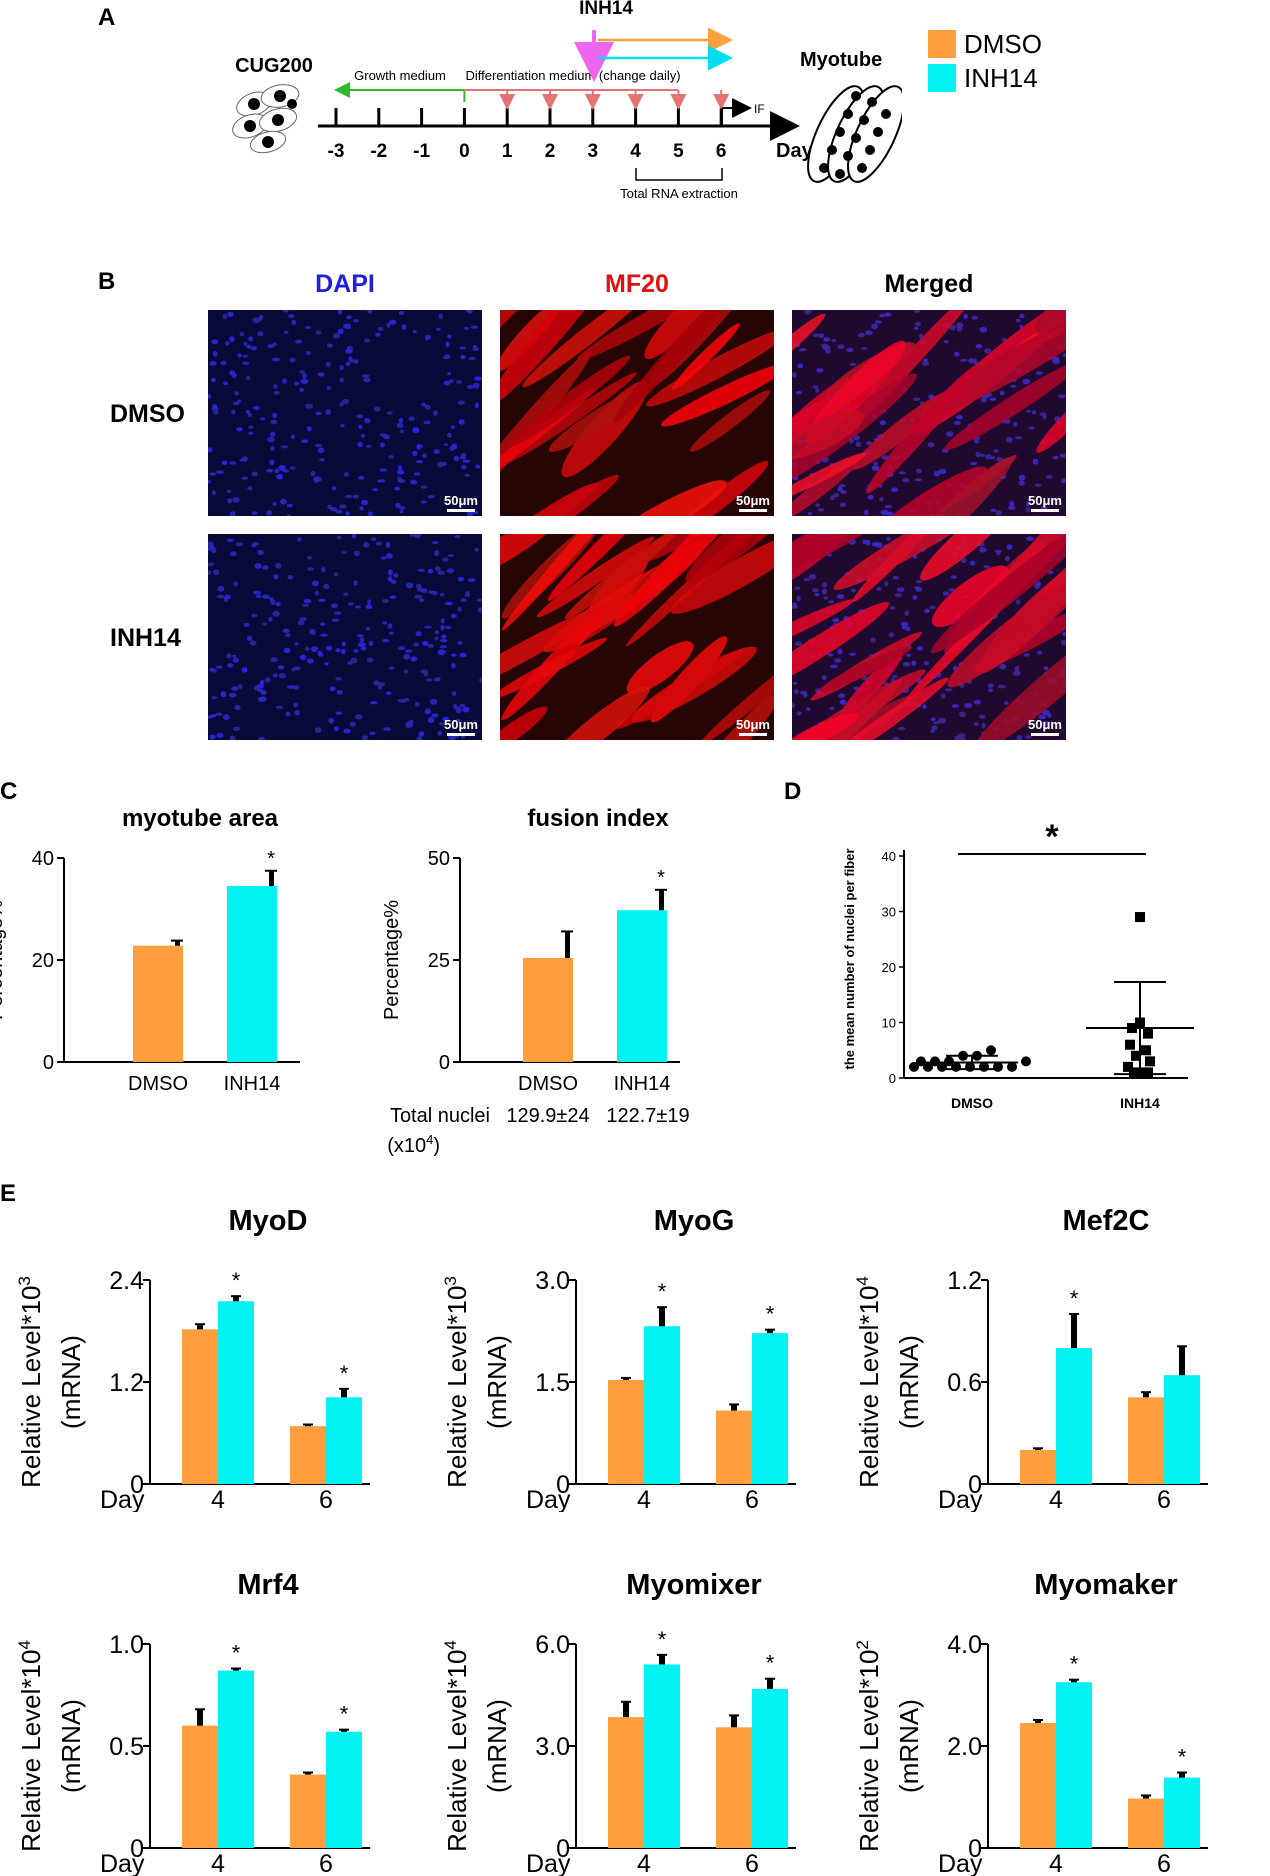  I want to click on y-axis-label-text: Relative Level*10, so click(31, 1387).